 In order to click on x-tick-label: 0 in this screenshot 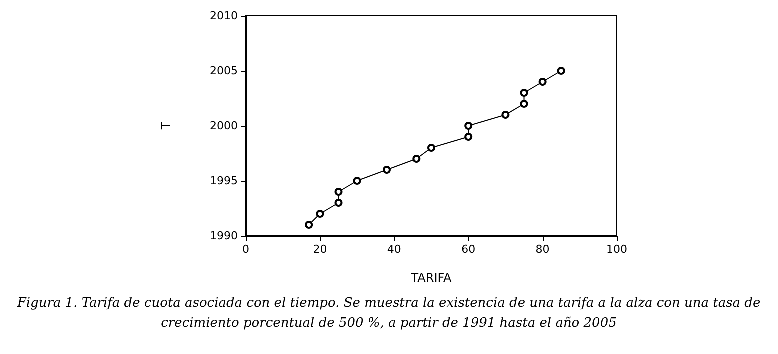, I will do `click(246, 249)`.